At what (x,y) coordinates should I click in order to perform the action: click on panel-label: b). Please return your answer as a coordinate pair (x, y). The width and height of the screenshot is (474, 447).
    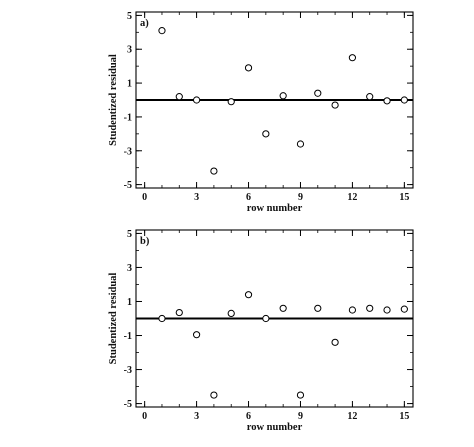
    Looking at the image, I should click on (145, 241).